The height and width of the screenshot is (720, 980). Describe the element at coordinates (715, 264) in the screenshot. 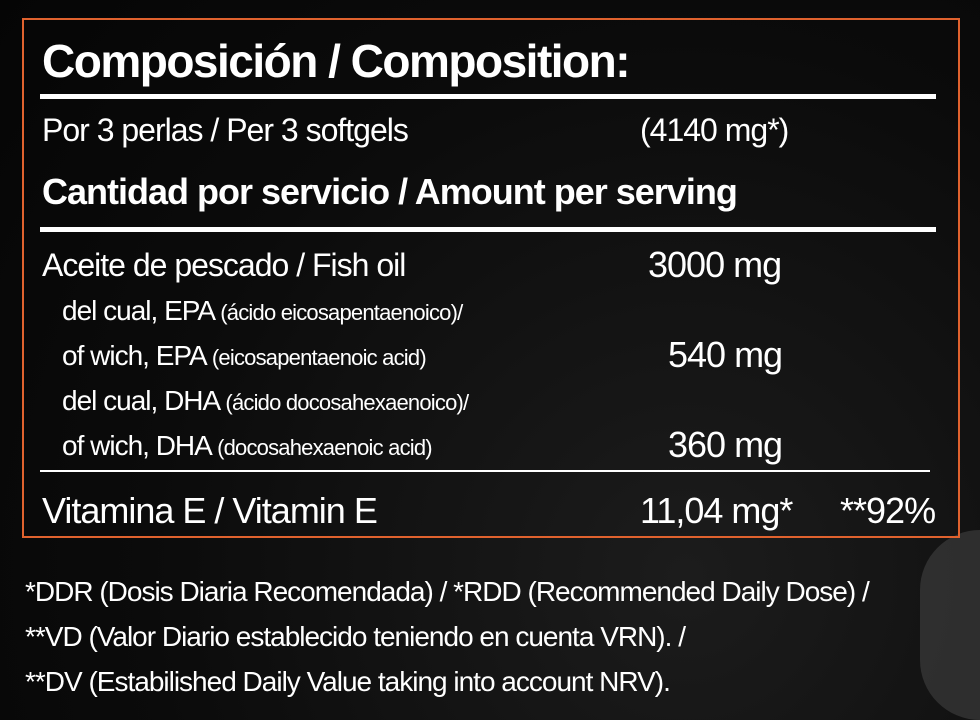

I see `fish-oil-value: 3000 mg` at that location.